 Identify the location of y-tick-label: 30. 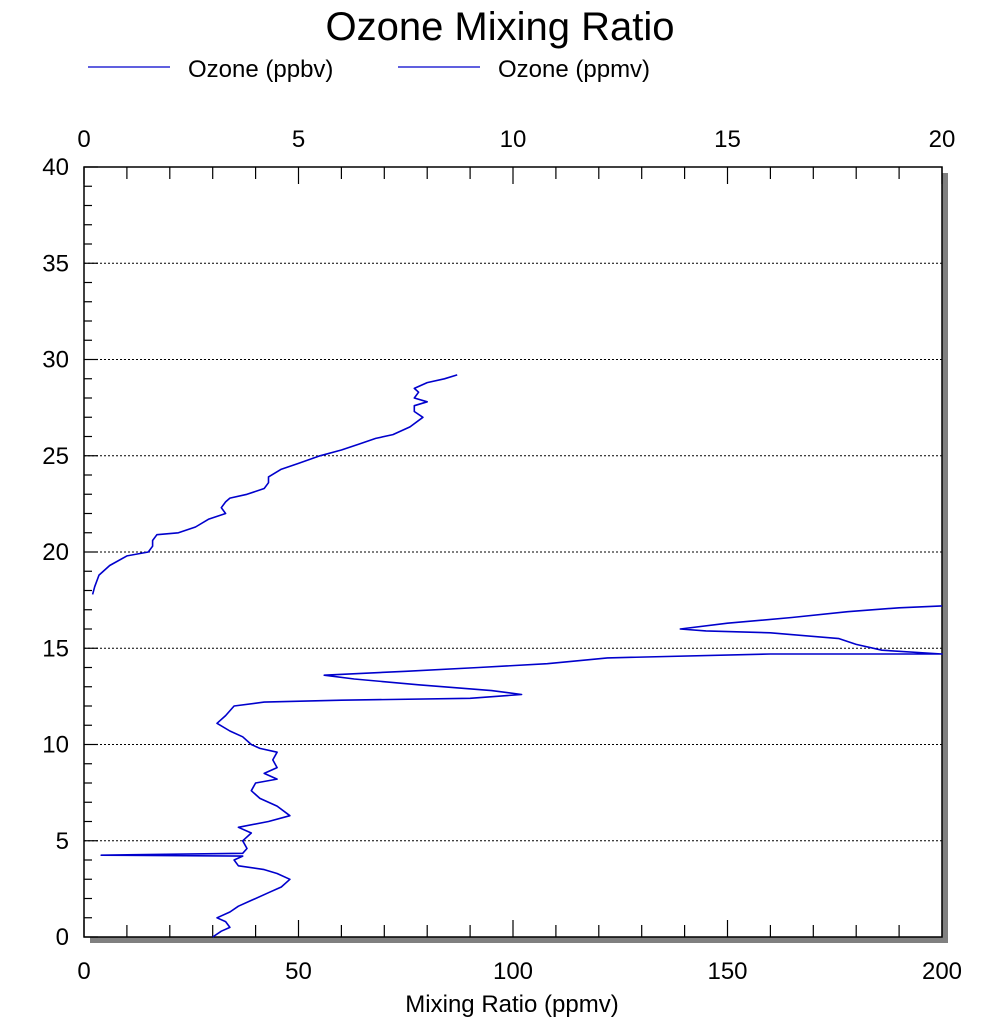
(55, 360).